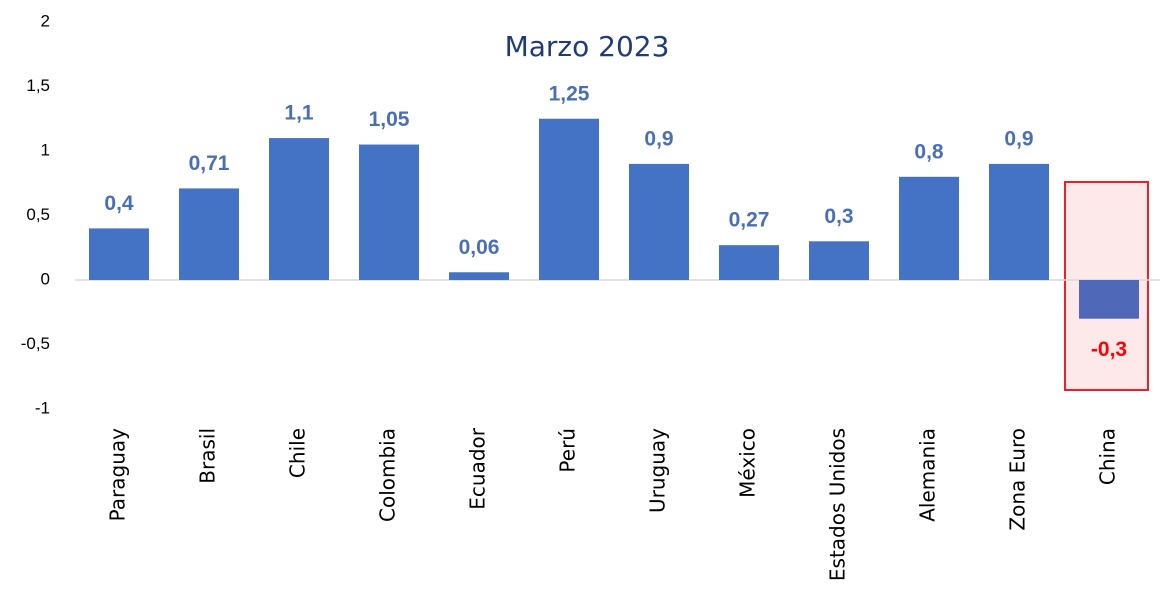 Image resolution: width=1163 pixels, height=610 pixels. What do you see at coordinates (568, 450) in the screenshot?
I see `x-tick-label: Perú` at bounding box center [568, 450].